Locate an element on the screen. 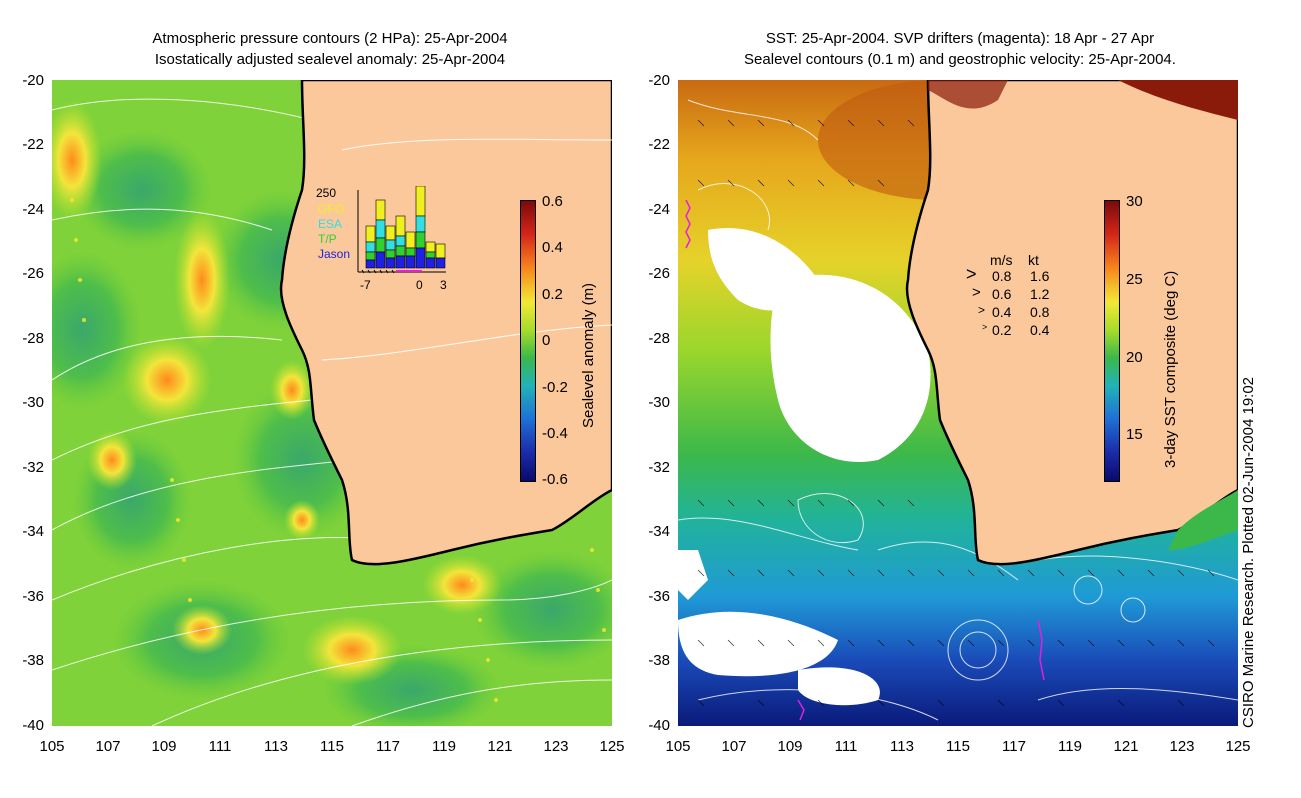 The width and height of the screenshot is (1301, 798). left-cb-tick: -0.2 is located at coordinates (555, 387).